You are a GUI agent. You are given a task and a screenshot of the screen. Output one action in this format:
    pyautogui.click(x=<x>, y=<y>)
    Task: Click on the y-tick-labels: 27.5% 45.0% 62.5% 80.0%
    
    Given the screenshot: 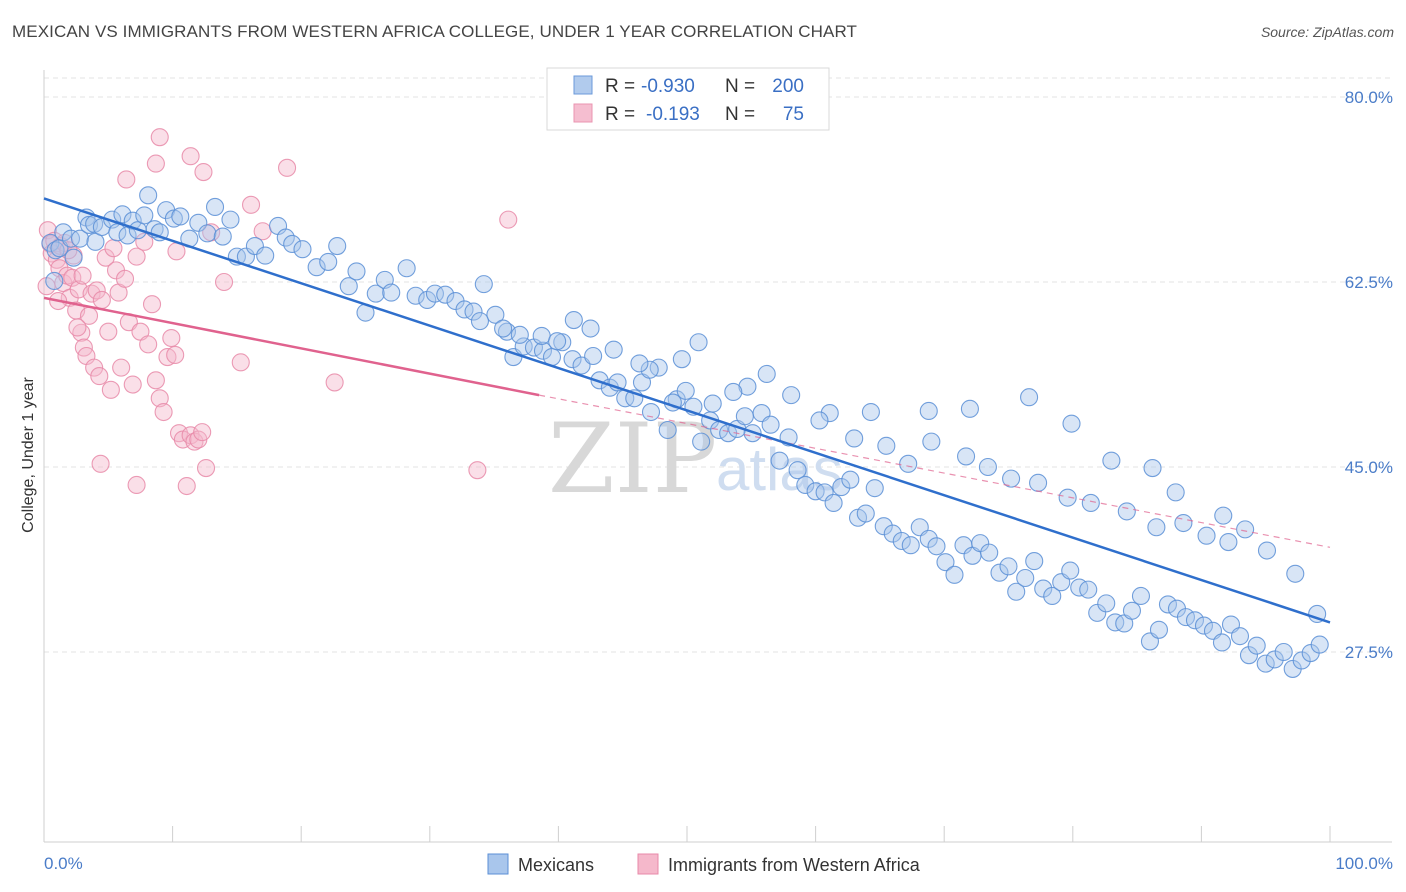 What is the action you would take?
    pyautogui.click(x=1369, y=375)
    